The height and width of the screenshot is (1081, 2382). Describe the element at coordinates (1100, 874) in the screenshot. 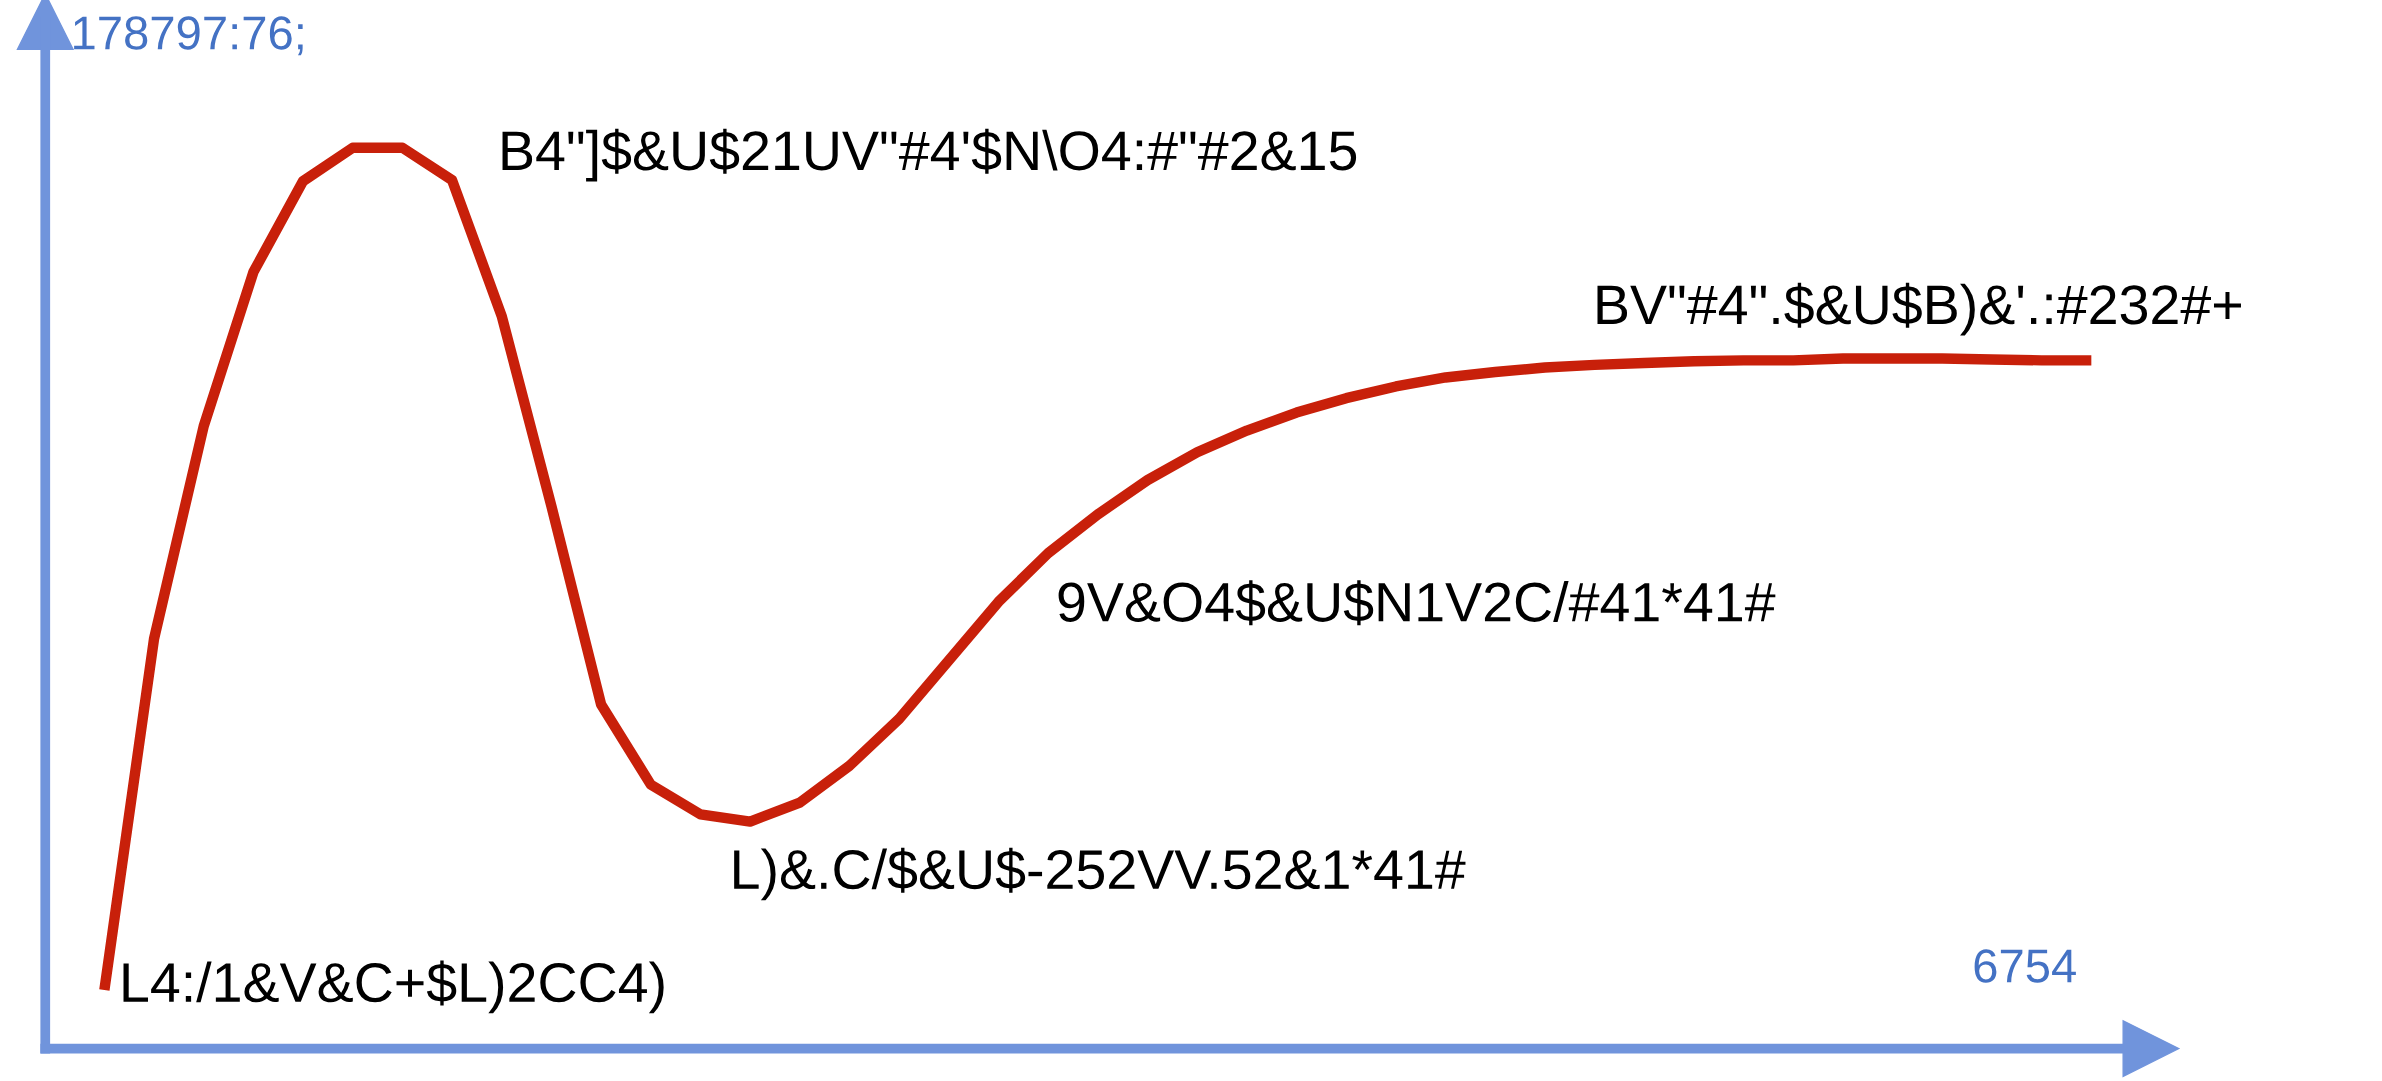

I see `annotation: L)&.C/$&U$-252VV.52&1*41#` at that location.